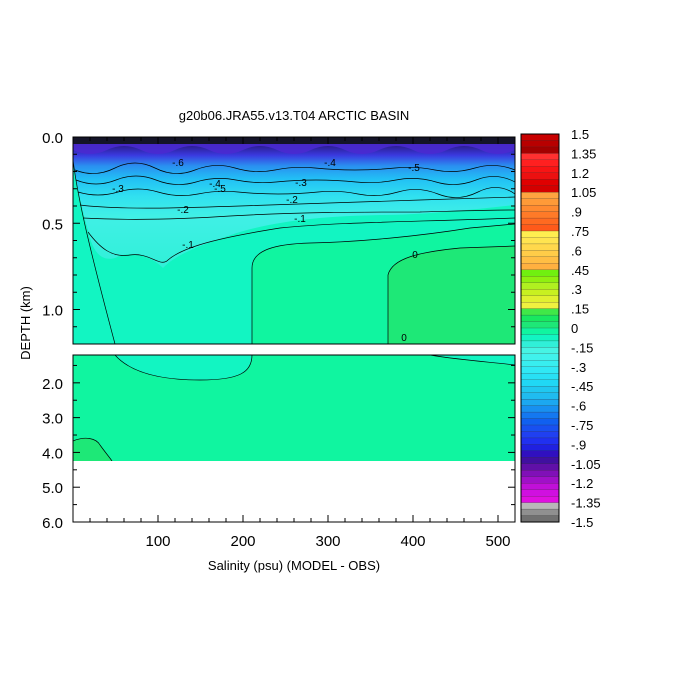  Describe the element at coordinates (178, 163) in the screenshot. I see `contour-label: -.6` at that location.